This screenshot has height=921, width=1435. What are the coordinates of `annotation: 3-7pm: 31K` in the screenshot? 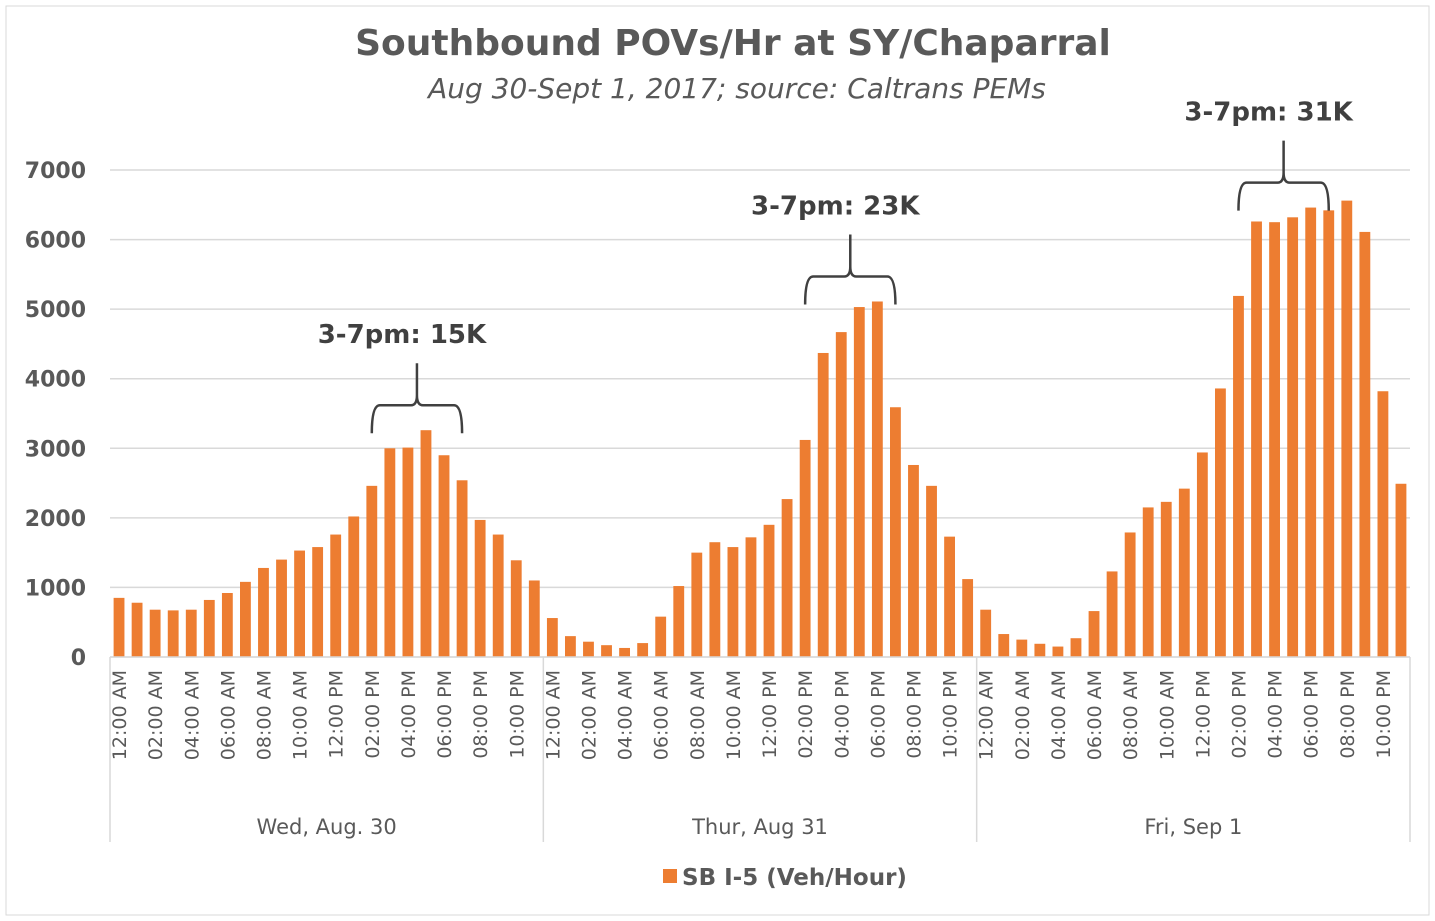 It's located at (1268, 113).